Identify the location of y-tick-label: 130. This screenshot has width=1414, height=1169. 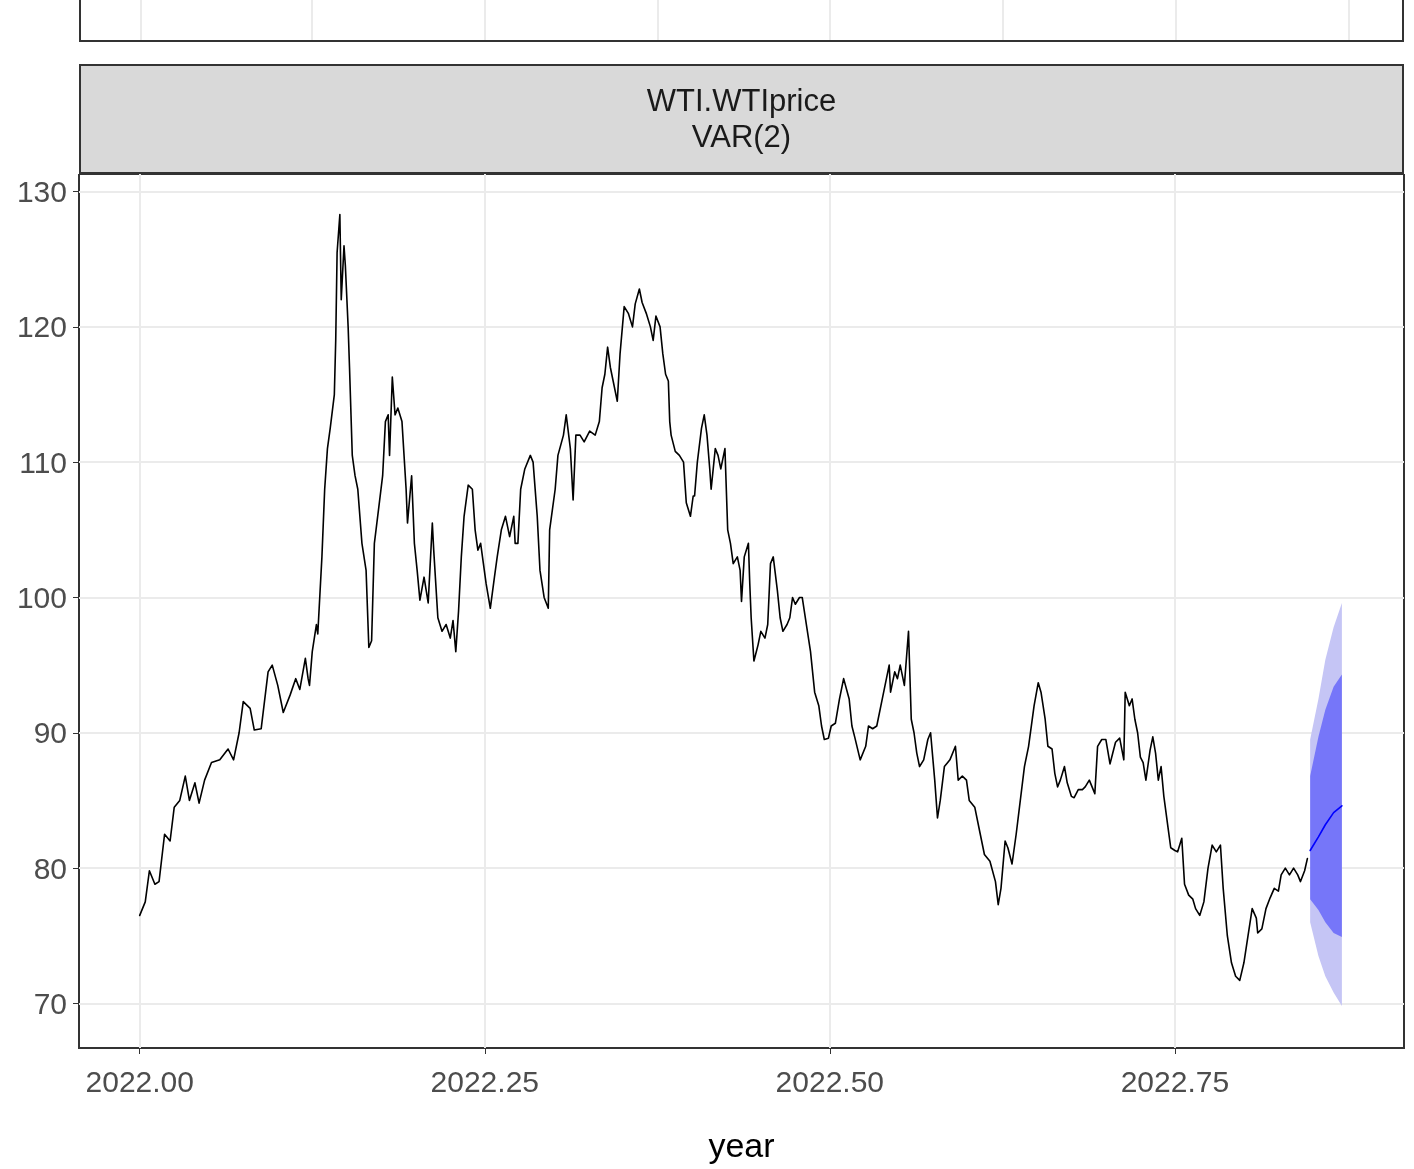
(41, 192).